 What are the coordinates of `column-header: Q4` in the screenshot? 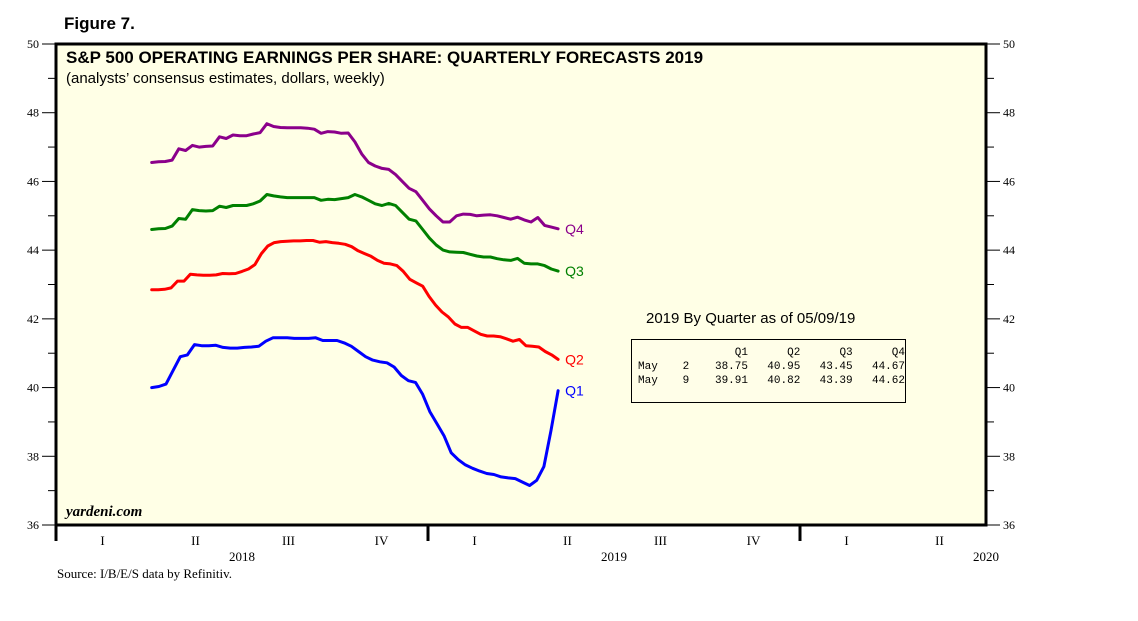 It's located at (898, 353).